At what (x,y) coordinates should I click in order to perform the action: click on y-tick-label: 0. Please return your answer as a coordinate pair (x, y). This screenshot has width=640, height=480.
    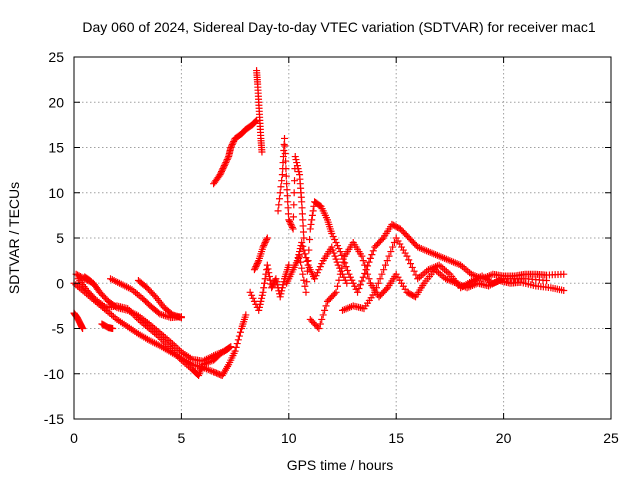
    Looking at the image, I should click on (60, 283).